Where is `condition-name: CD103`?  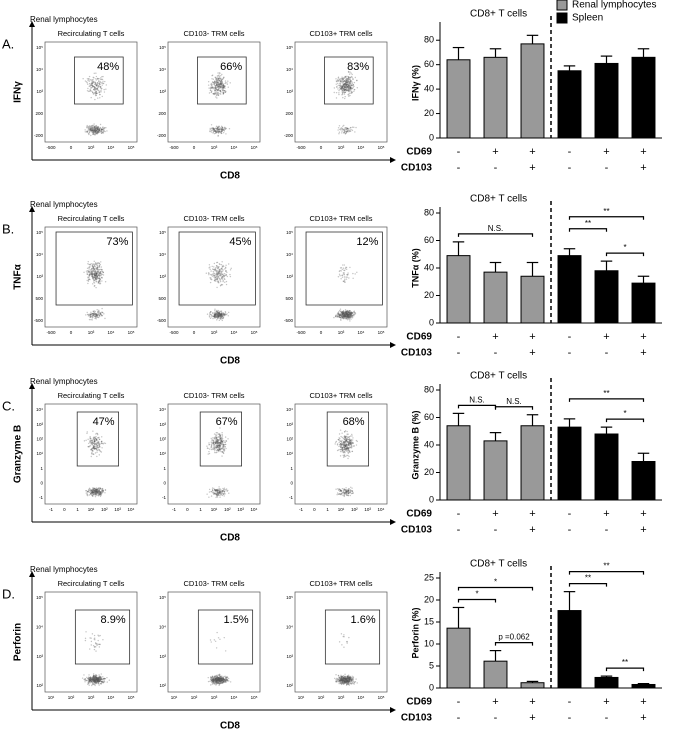 condition-name: CD103 is located at coordinates (417, 168).